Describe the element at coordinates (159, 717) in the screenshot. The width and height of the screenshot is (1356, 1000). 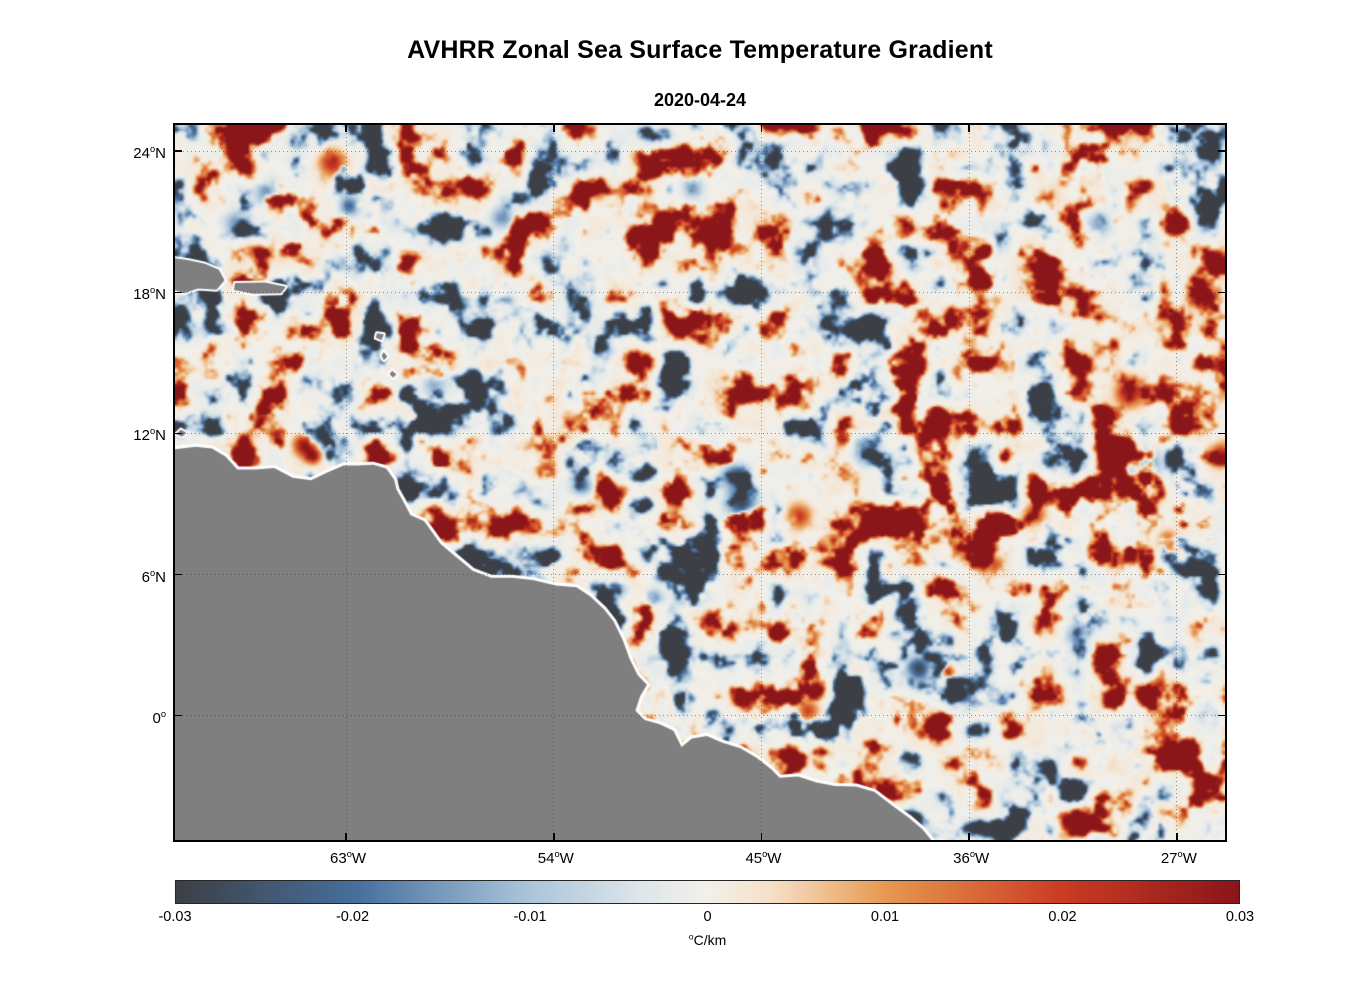
I see `y-axis-tick-label: 0o` at that location.